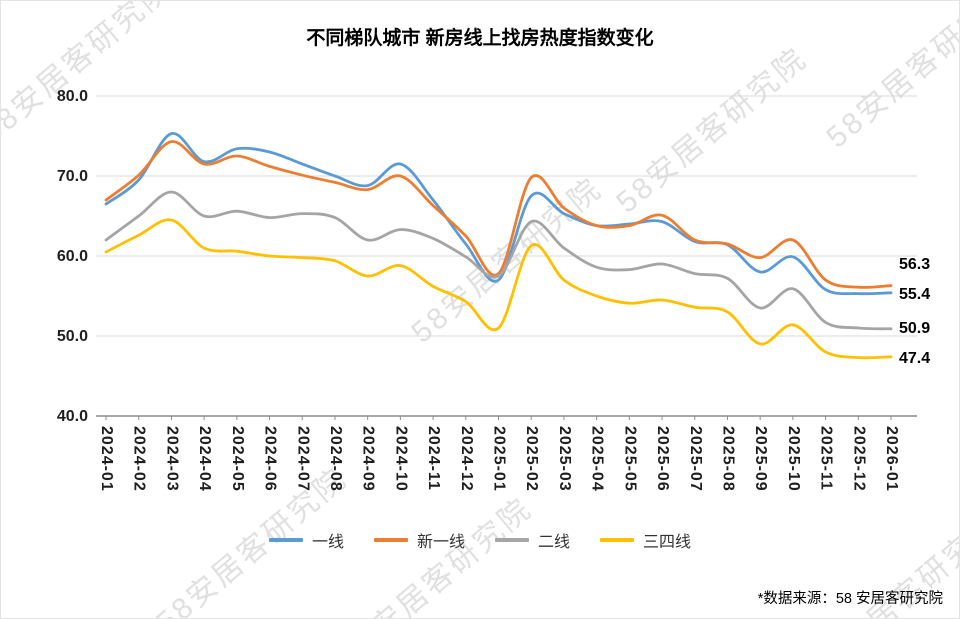 The height and width of the screenshot is (619, 960). What do you see at coordinates (72, 96) in the screenshot?
I see `y-axis-label: 80.0` at bounding box center [72, 96].